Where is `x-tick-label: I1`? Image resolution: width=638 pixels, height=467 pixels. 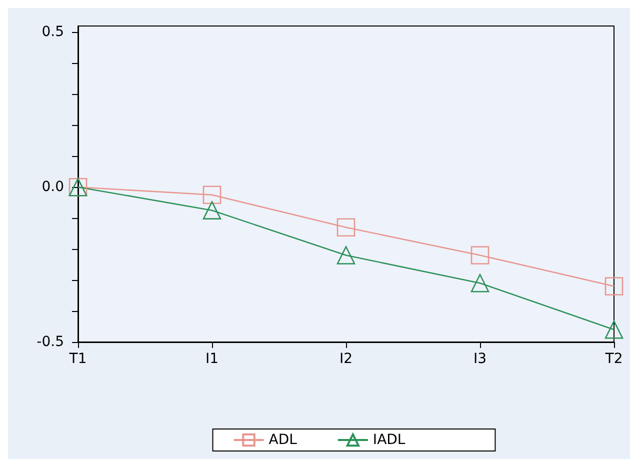
x-tick-label: I1 is located at coordinates (212, 359).